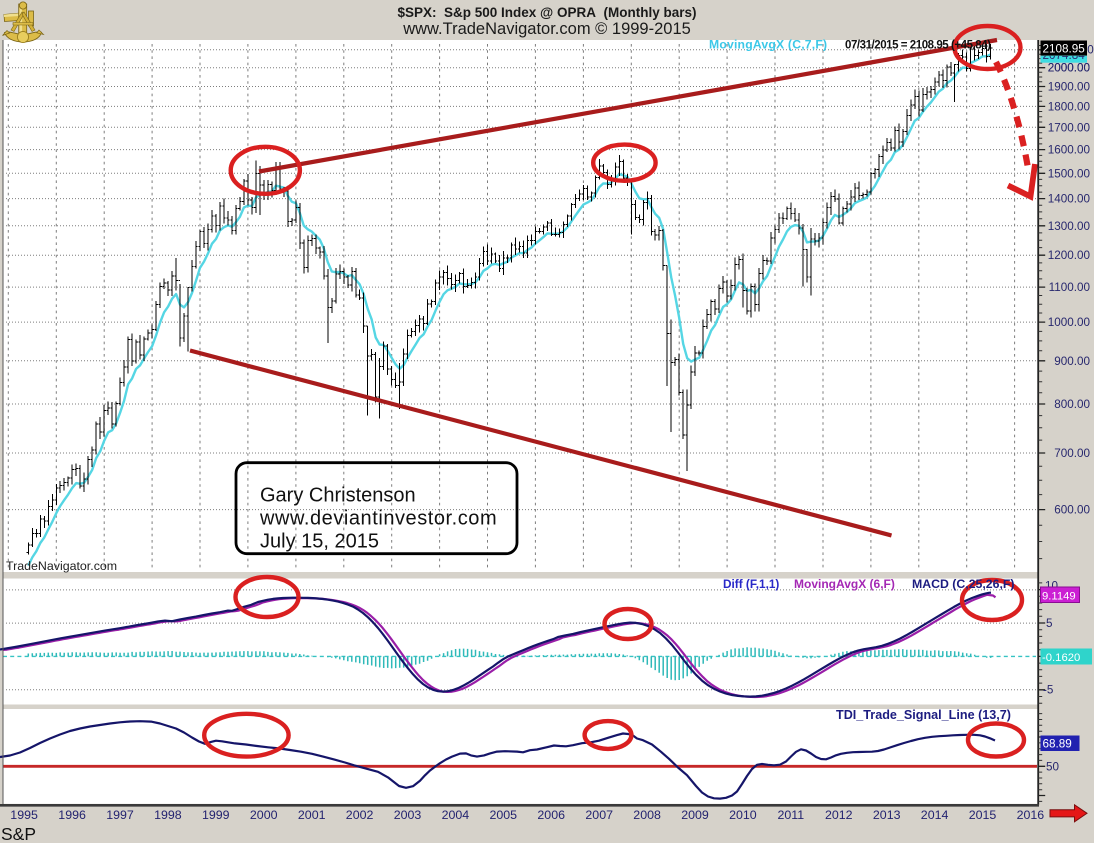 The height and width of the screenshot is (843, 1094). Describe the element at coordinates (1064, 55) in the screenshot. I see `svg-text: 2074.84` at that location.